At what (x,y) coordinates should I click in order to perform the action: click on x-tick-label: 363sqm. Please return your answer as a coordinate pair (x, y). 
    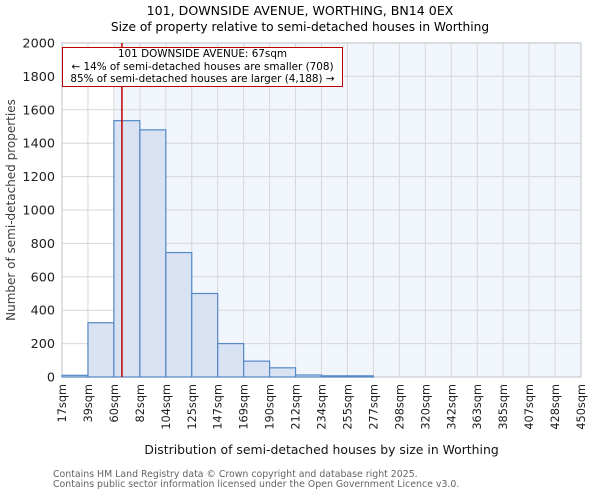
    Looking at the image, I should click on (477, 407).